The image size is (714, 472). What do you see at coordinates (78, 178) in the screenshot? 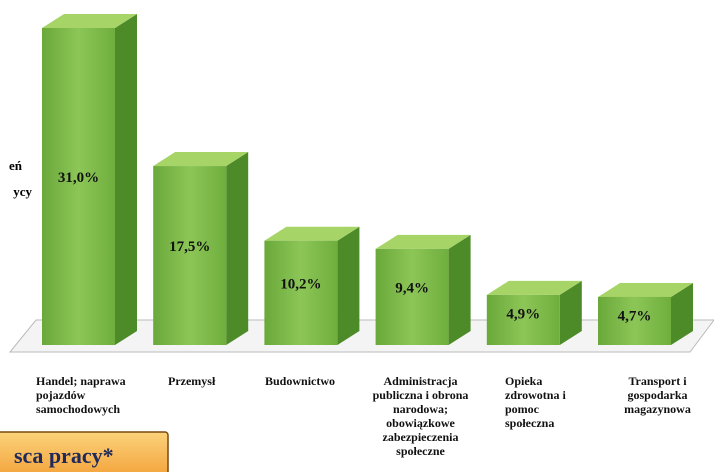
I see `data-label: 31,0%` at bounding box center [78, 178].